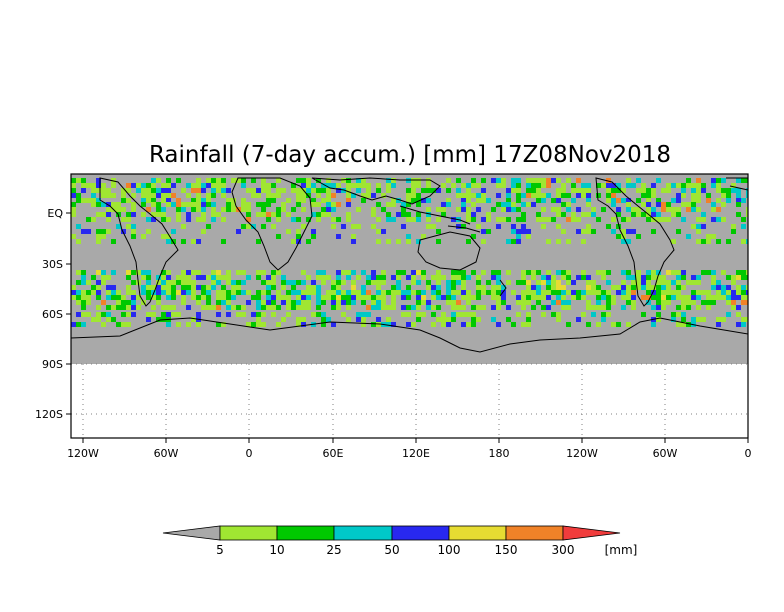  I want to click on y-tick-label-60s: 60S, so click(52, 314).